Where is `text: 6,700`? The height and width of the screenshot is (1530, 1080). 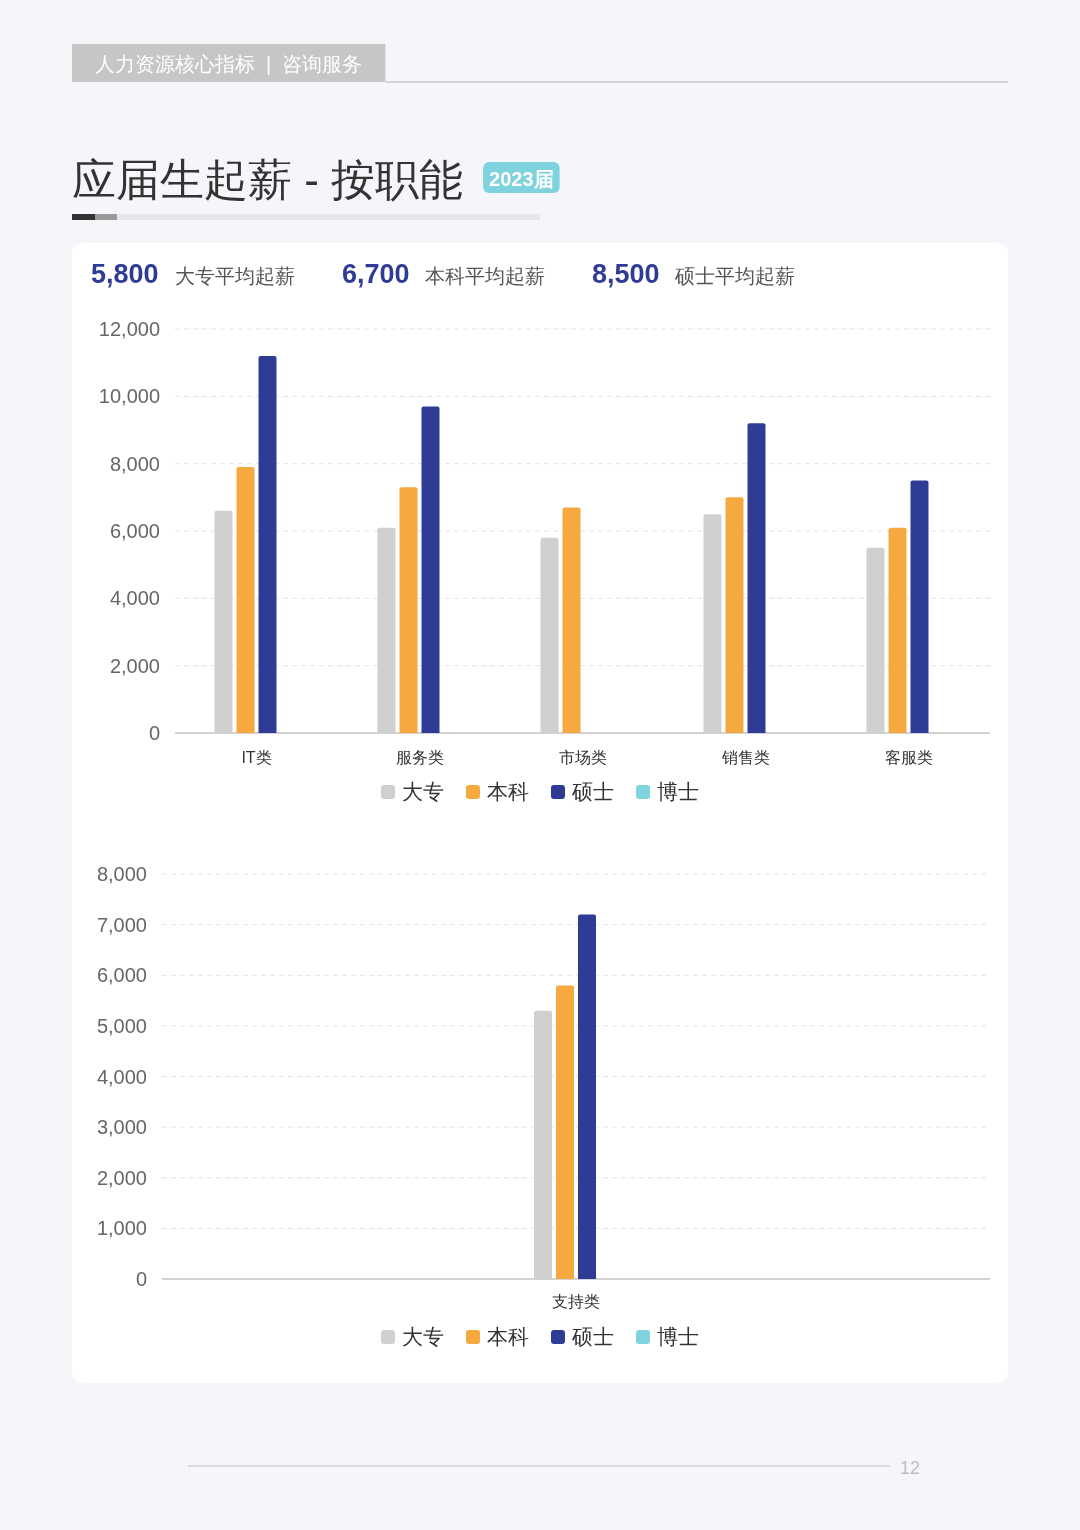
text: 6,700 is located at coordinates (376, 274).